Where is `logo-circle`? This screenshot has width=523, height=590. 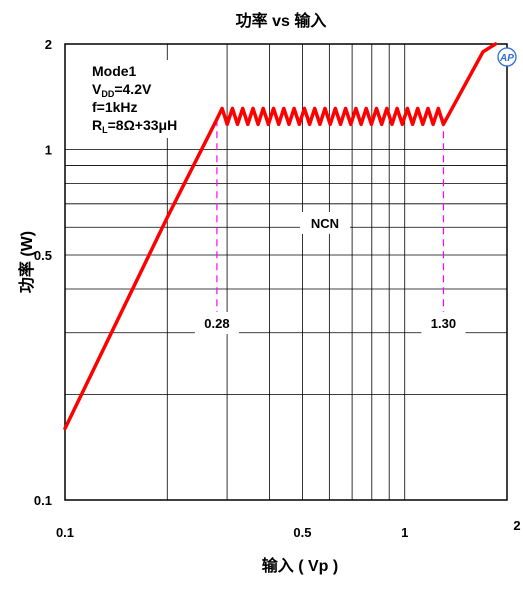
logo-circle is located at coordinates (507, 57).